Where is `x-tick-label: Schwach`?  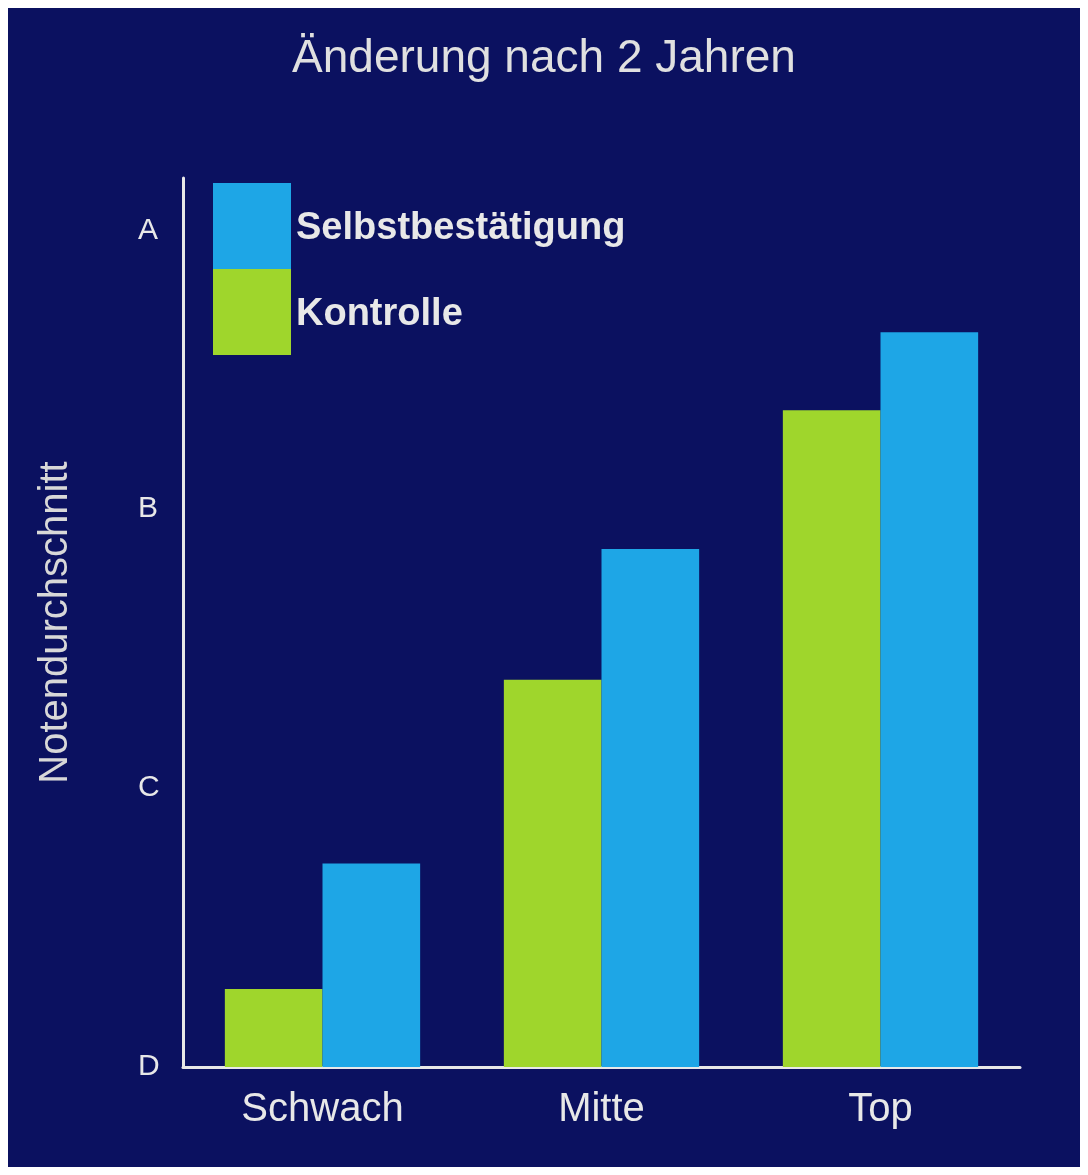
x-tick-label: Schwach is located at coordinates (322, 1107).